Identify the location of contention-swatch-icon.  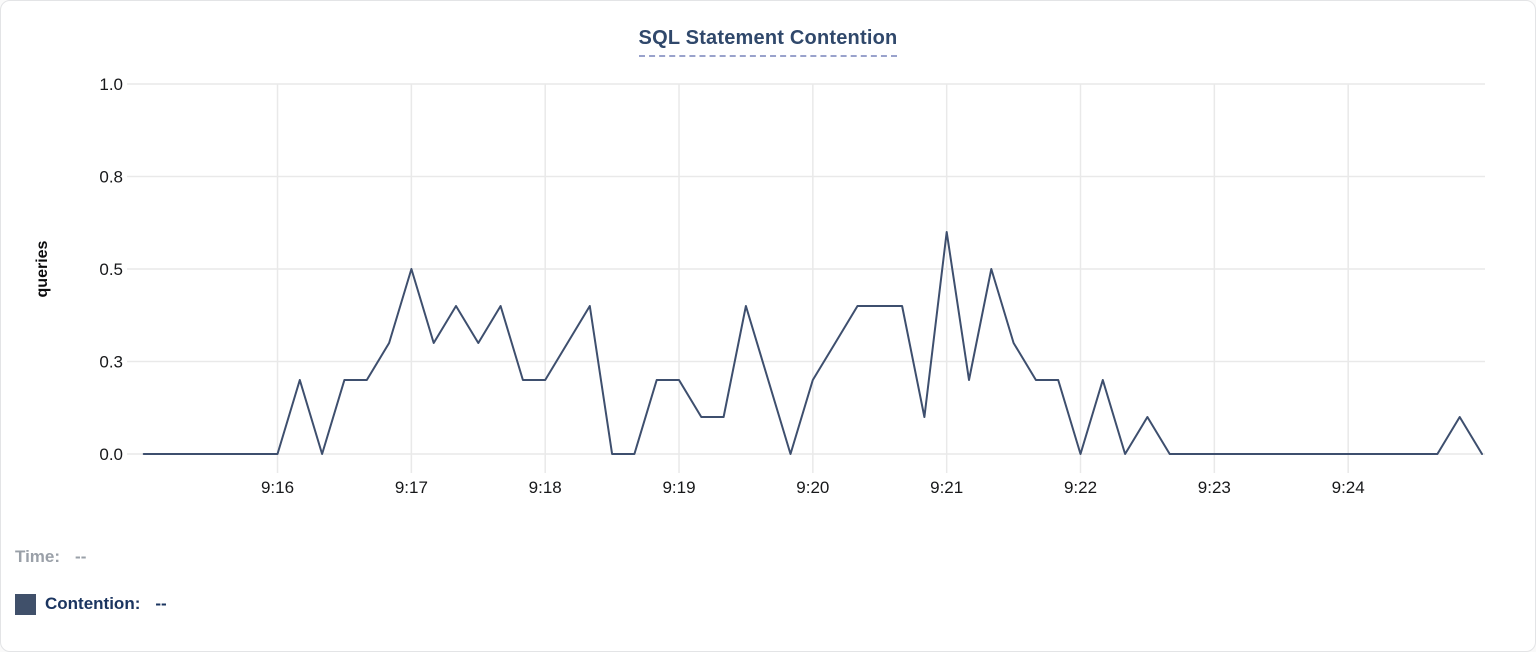
(25, 604).